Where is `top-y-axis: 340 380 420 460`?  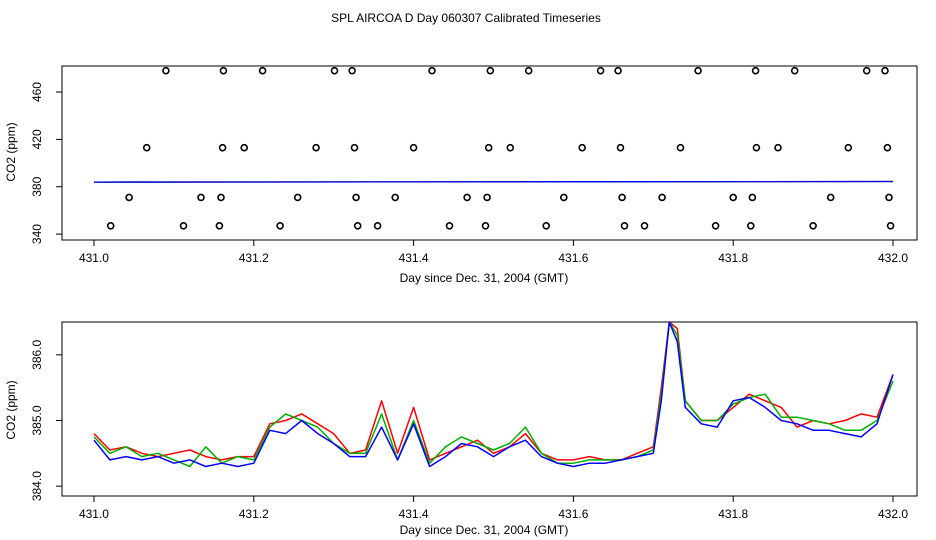 top-y-axis: 340 380 420 460 is located at coordinates (46, 163).